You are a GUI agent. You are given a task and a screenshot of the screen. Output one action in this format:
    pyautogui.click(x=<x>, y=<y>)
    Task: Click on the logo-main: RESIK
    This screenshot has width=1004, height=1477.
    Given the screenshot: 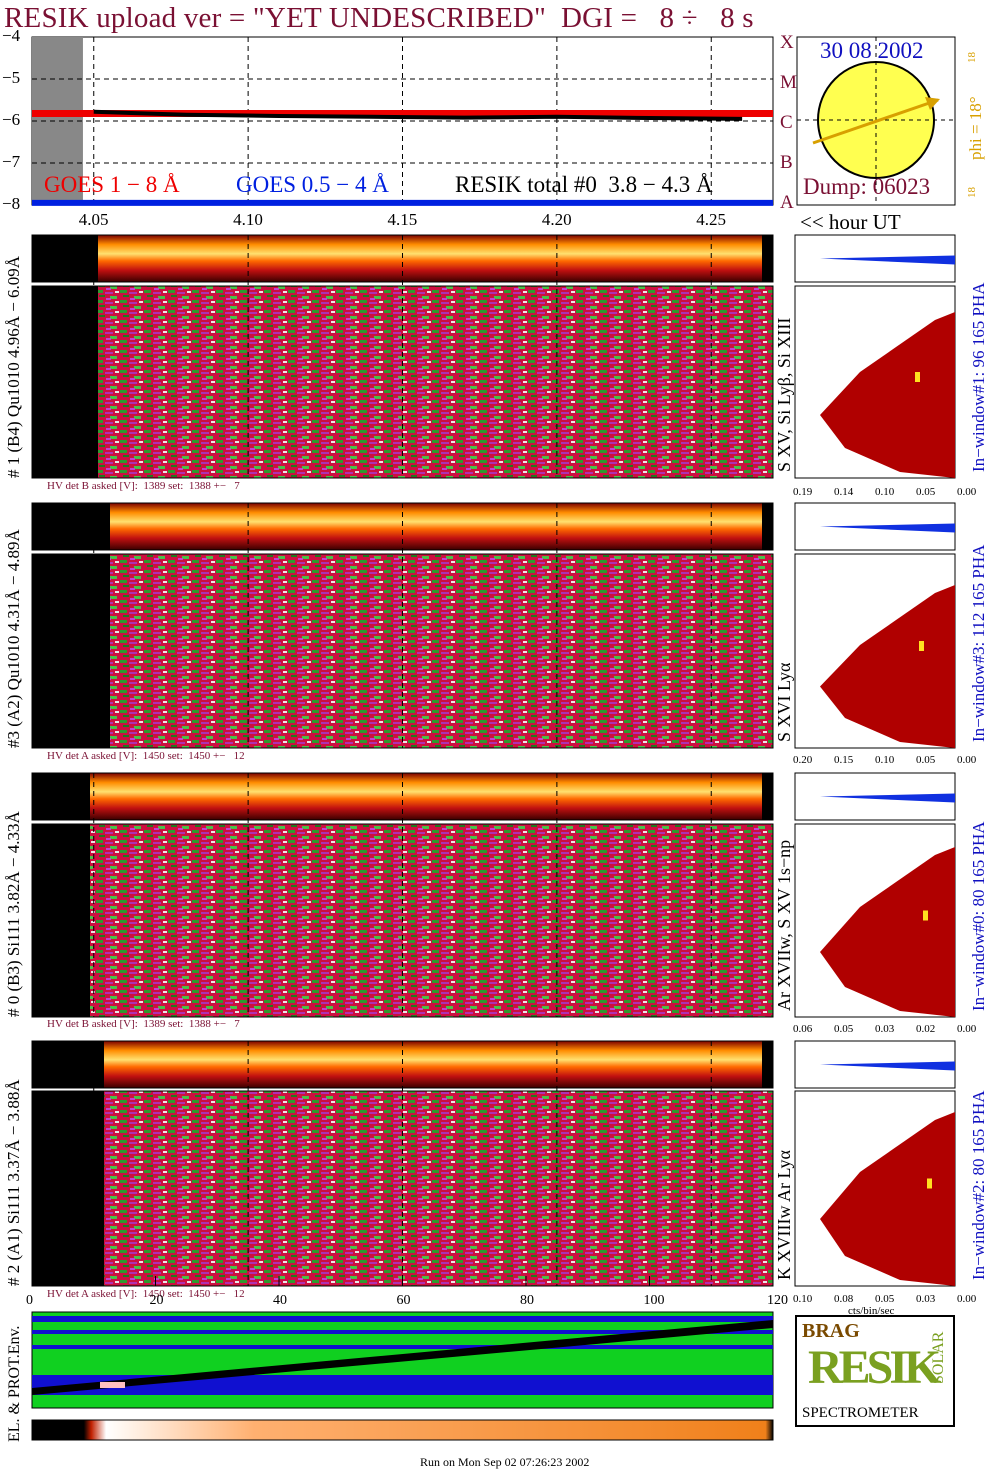 What is the action you would take?
    pyautogui.click(x=874, y=1367)
    